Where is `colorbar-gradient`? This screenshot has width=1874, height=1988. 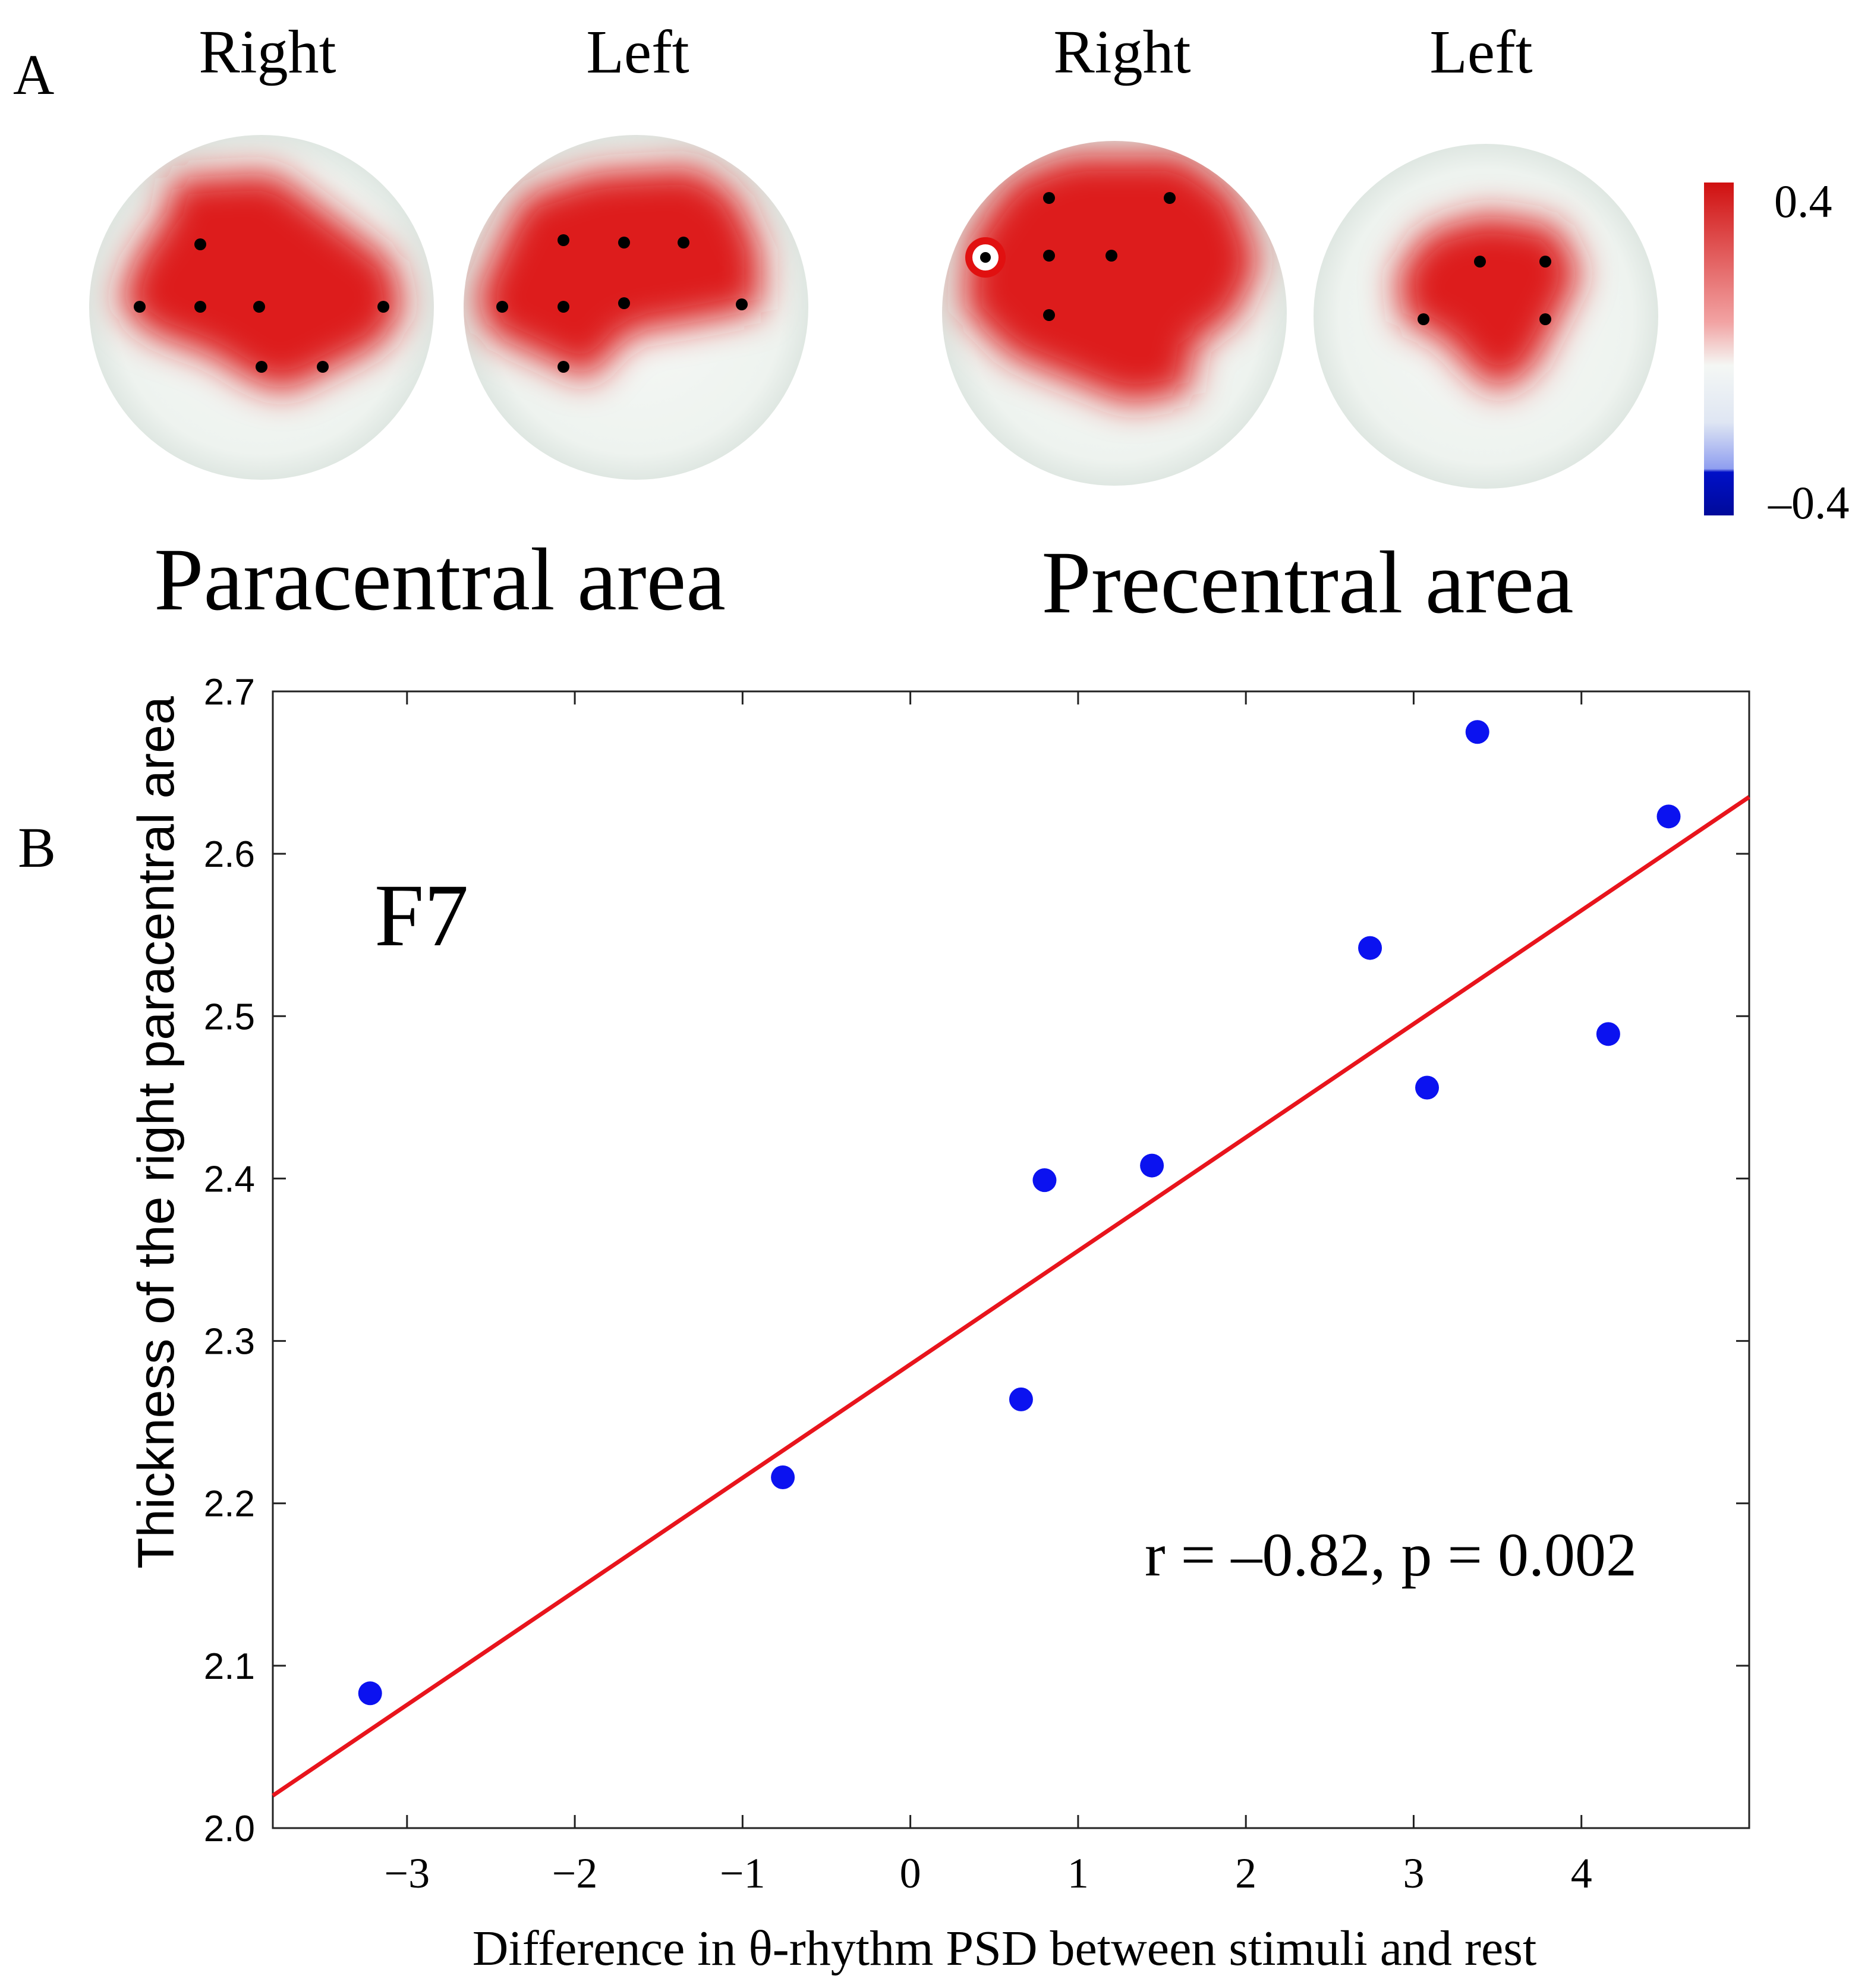
colorbar-gradient is located at coordinates (1719, 349).